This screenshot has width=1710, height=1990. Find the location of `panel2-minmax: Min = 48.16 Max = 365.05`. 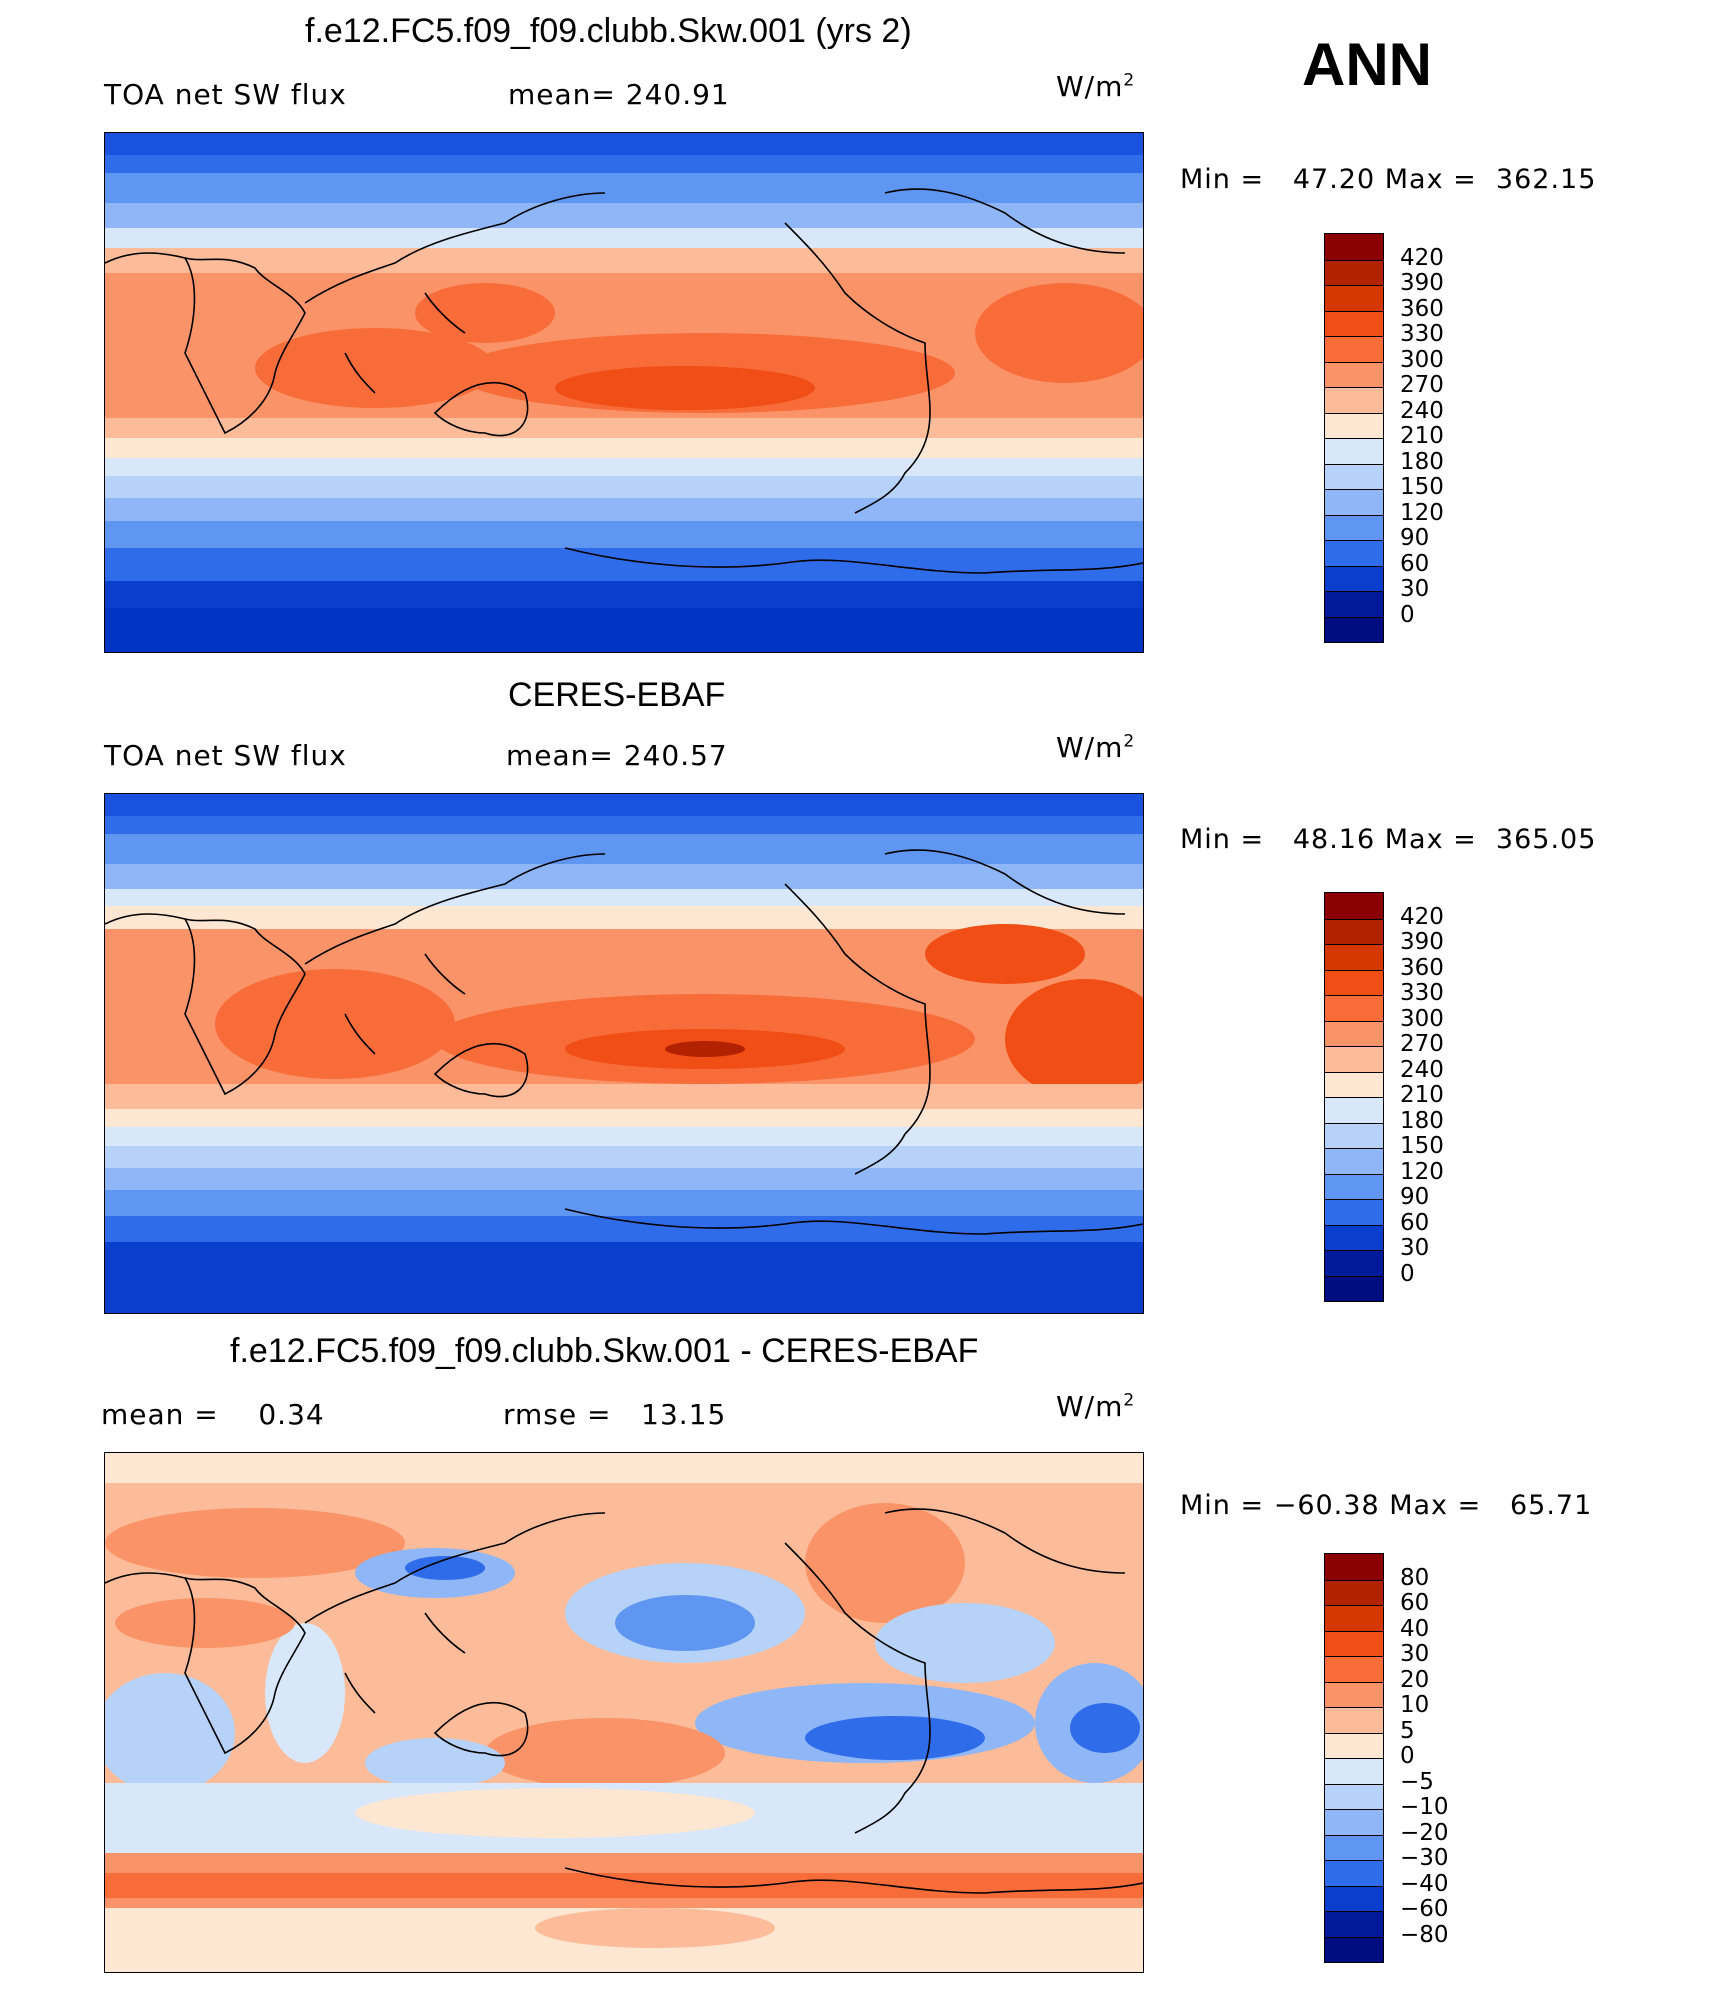

panel2-minmax: Min = 48.16 Max = 365.05 is located at coordinates (1388, 839).